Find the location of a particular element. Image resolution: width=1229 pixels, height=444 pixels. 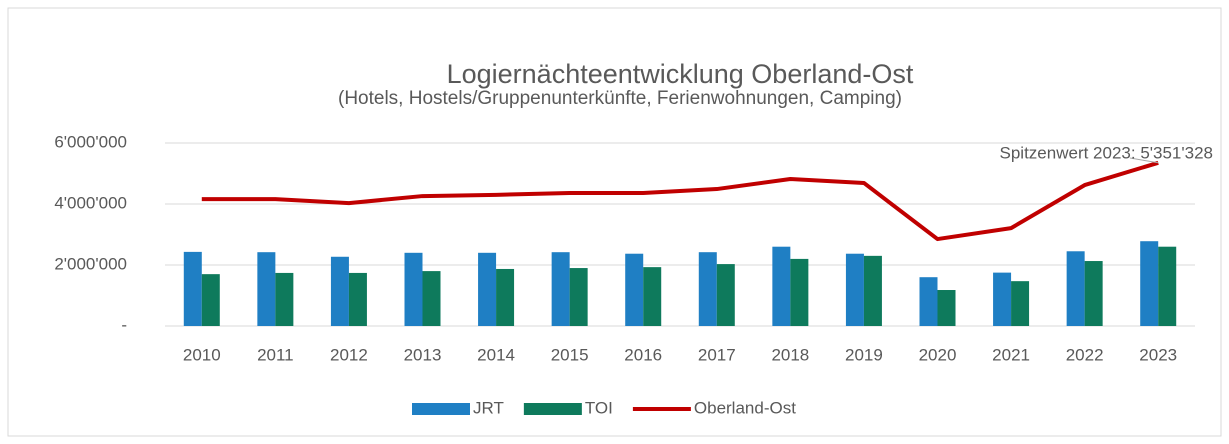

chart-title: Logiernächteentwicklung Oberland-Ost is located at coordinates (680, 74).